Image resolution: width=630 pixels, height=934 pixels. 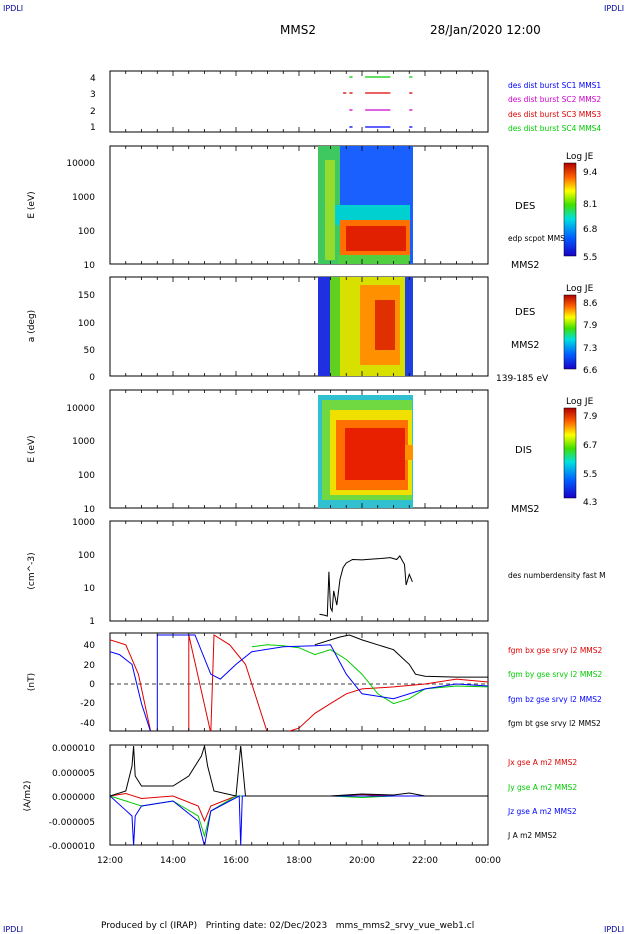 What do you see at coordinates (86, 232) in the screenshot?
I see `des-energy-ytick-100: 100` at bounding box center [86, 232].